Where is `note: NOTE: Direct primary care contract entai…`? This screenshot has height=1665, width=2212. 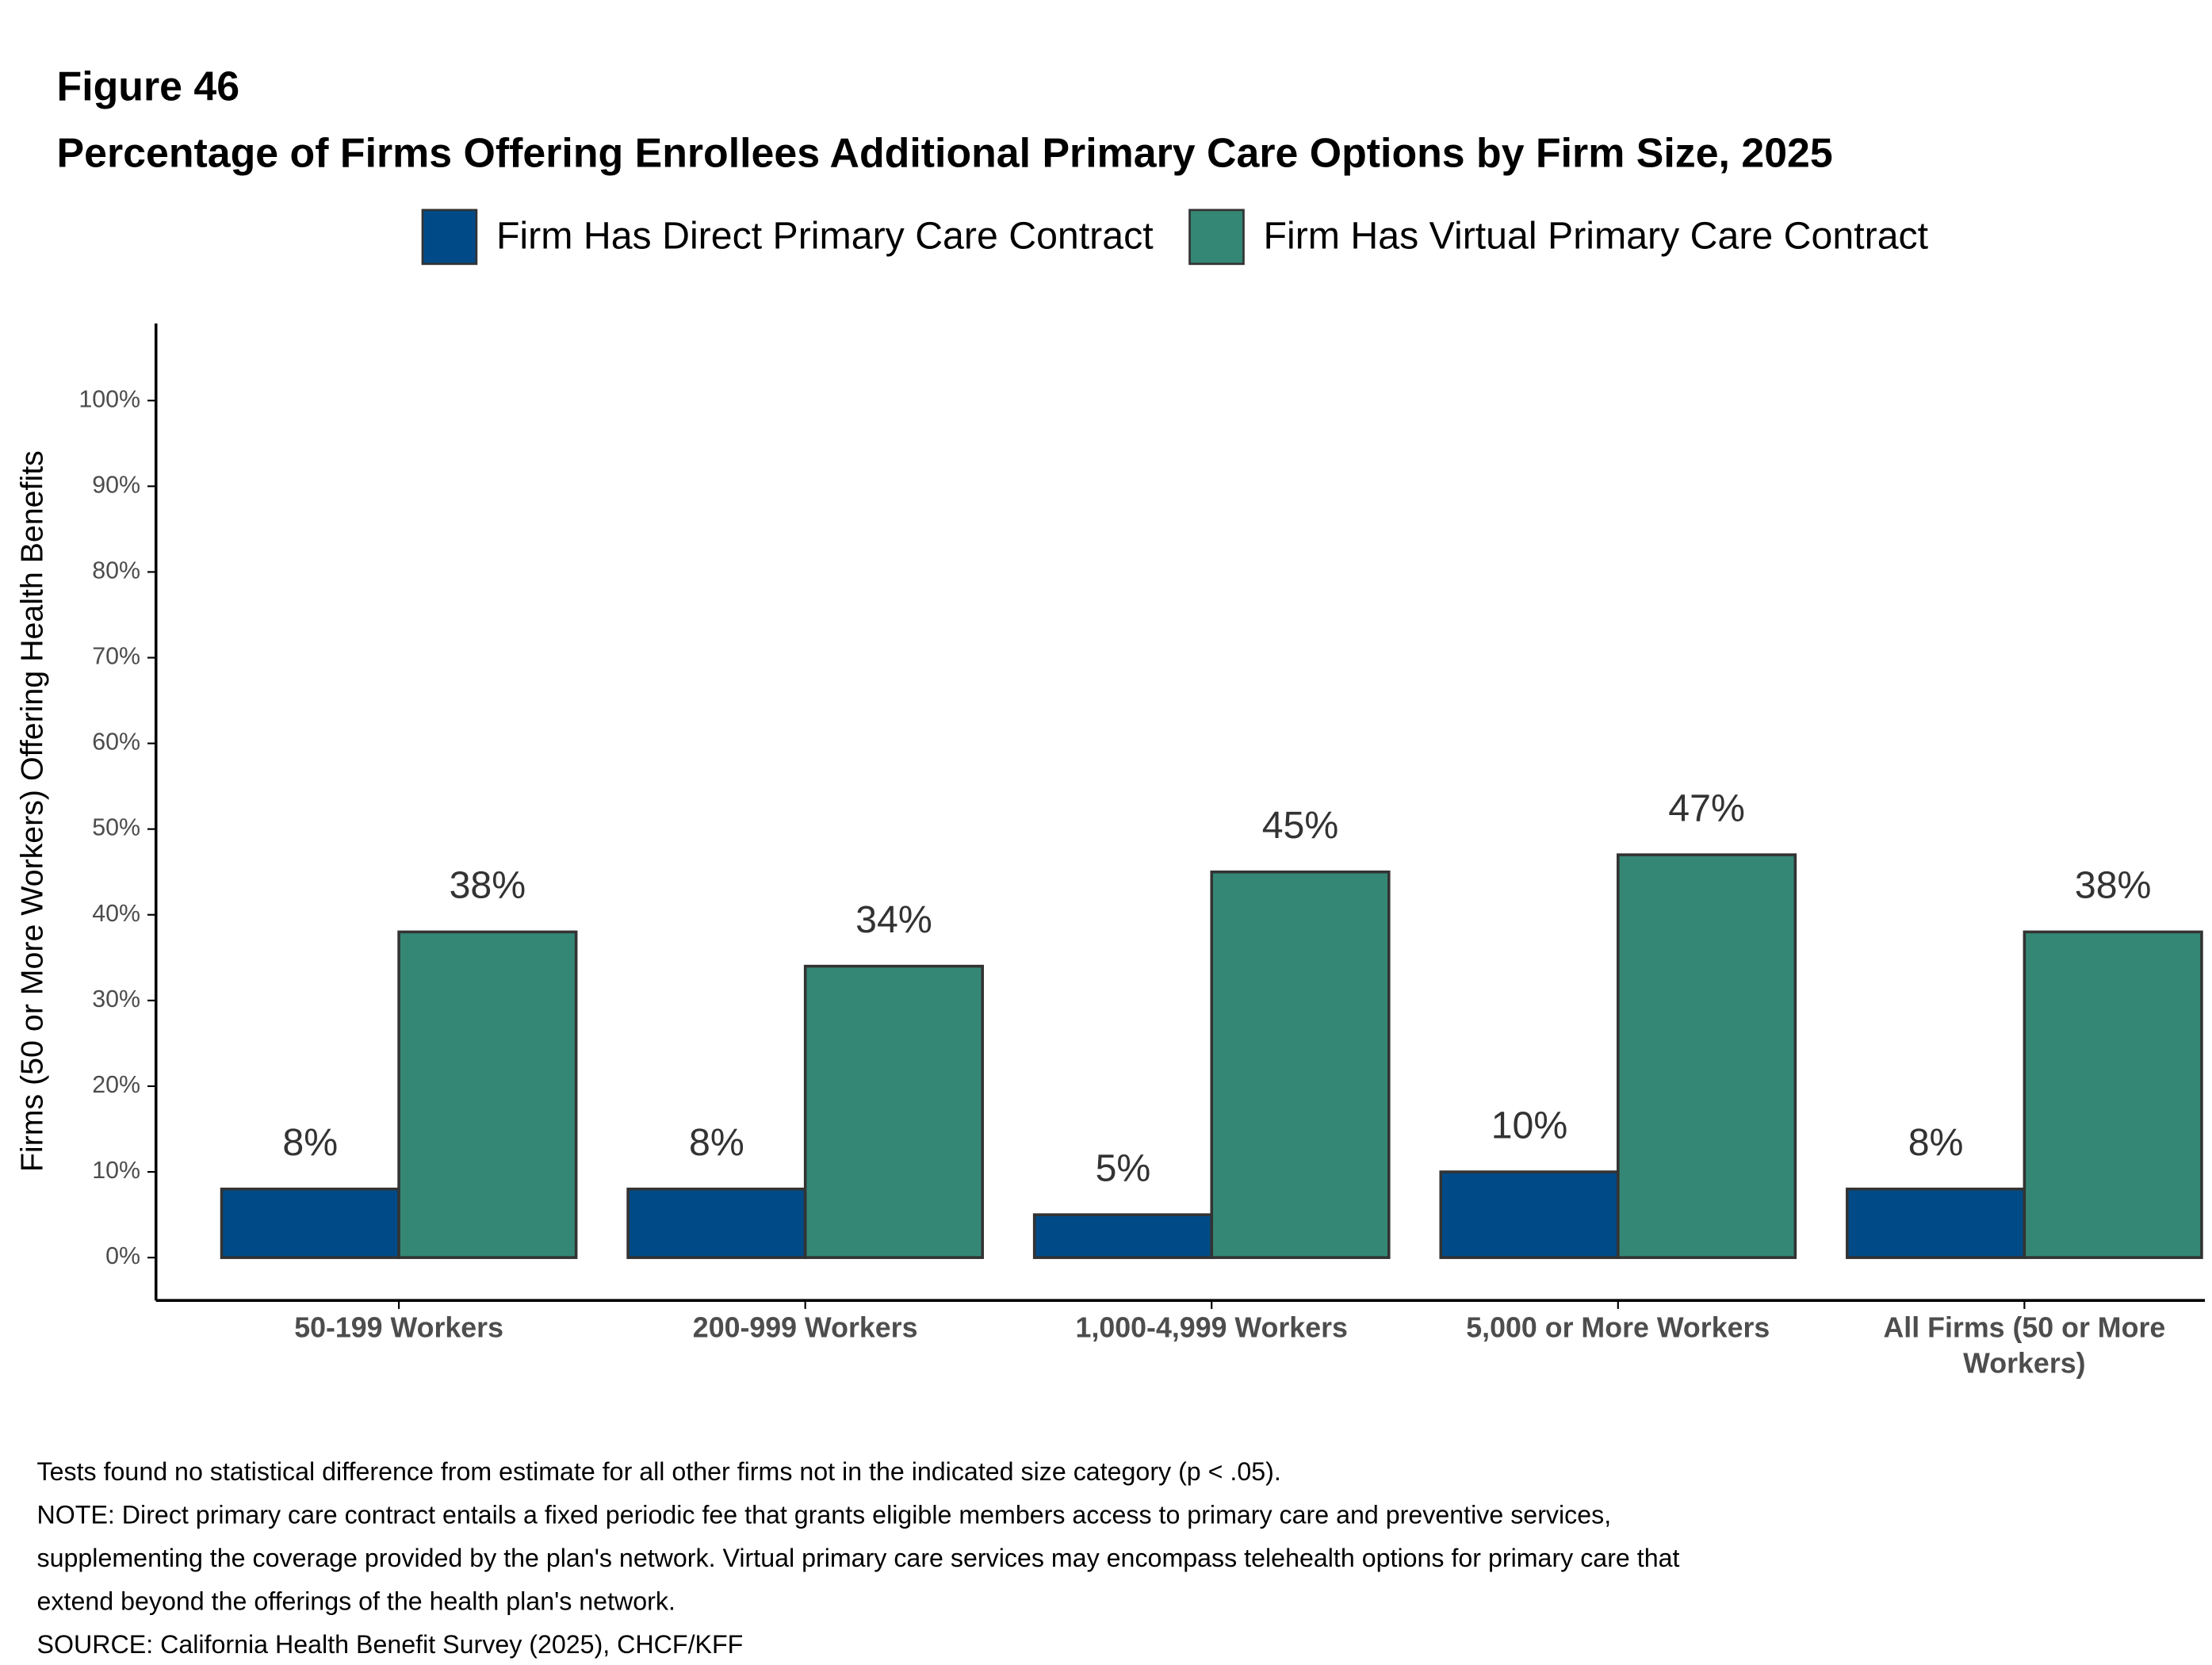
note: NOTE: Direct primary care contract entai… is located at coordinates (825, 1514).